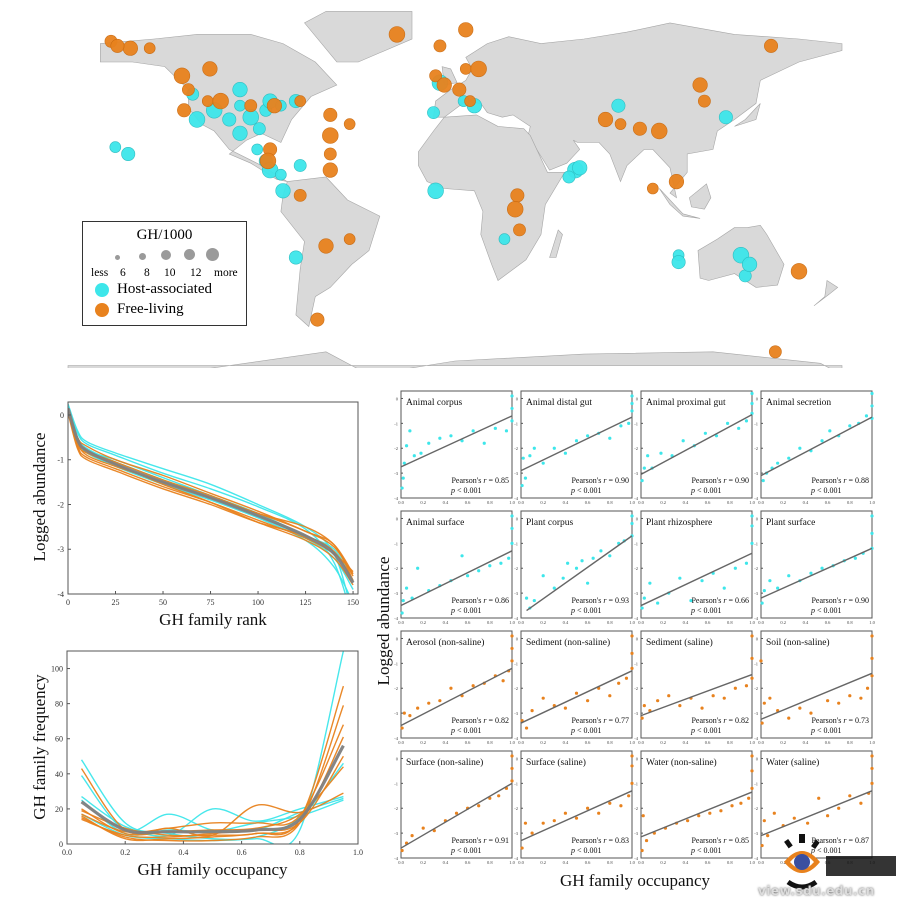  Describe the element at coordinates (150, 309) in the screenshot. I see `legend-free-label: Free-living` at that location.